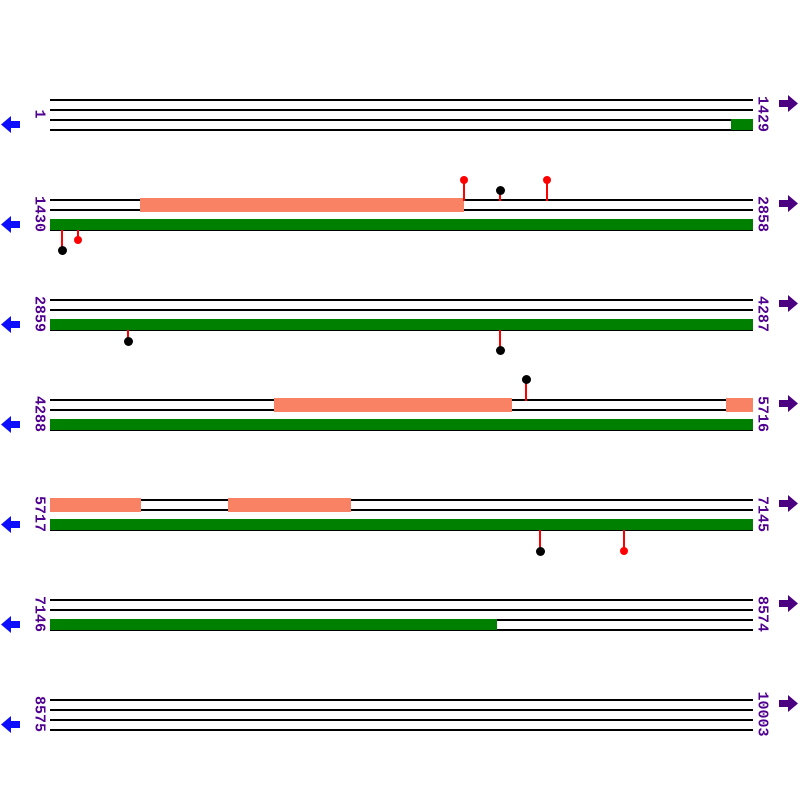 Image resolution: width=800 pixels, height=800 pixels. I want to click on row-end-coord: 4287, so click(762, 314).